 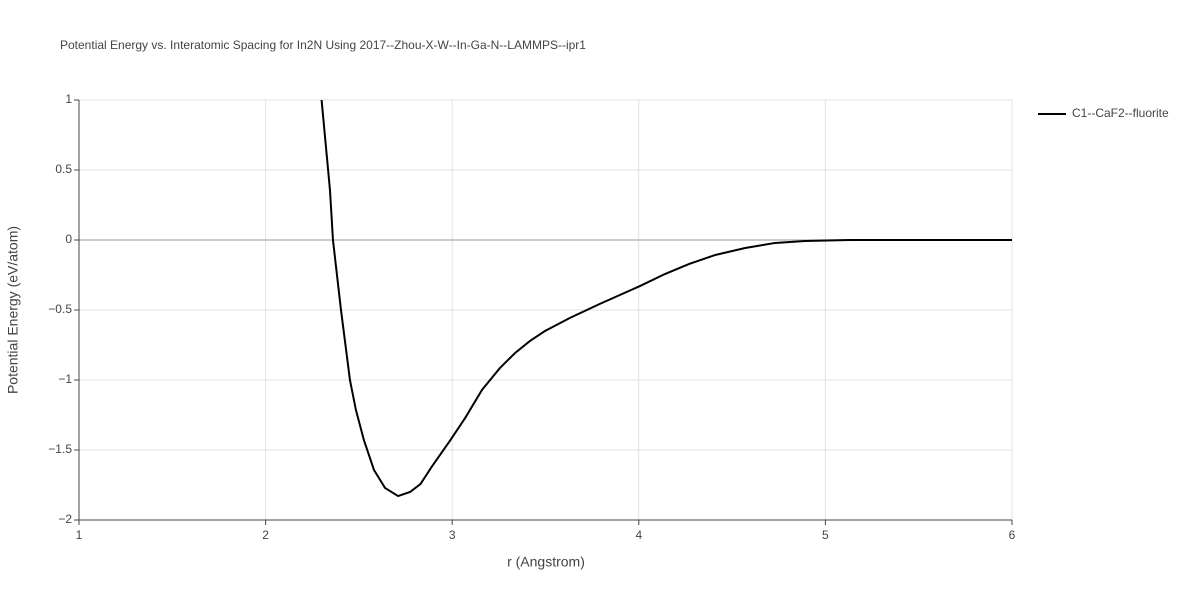 What do you see at coordinates (638, 535) in the screenshot?
I see `x-tick-label: 4` at bounding box center [638, 535].